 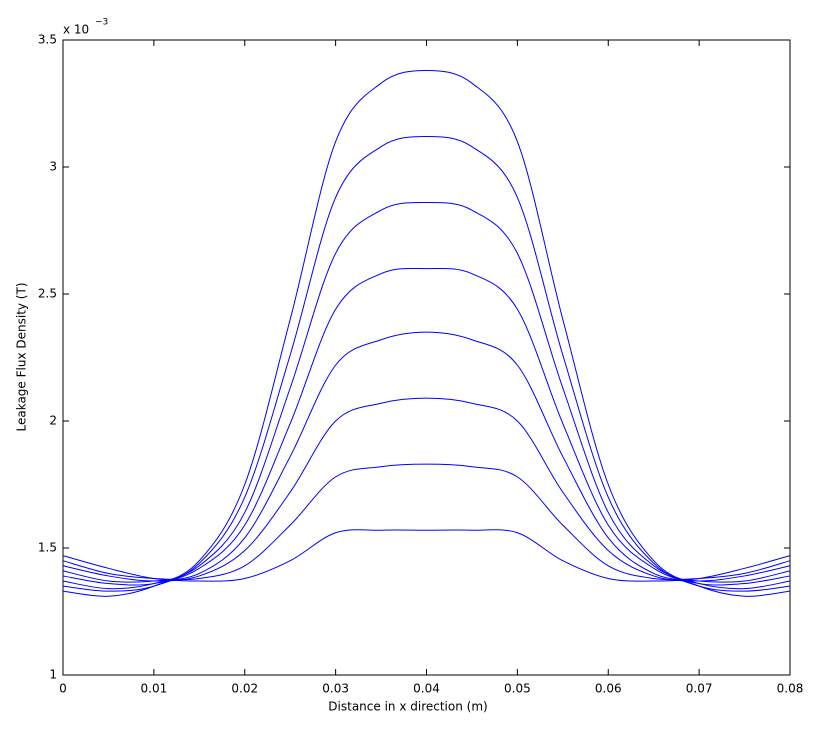 I want to click on y-tick-label: 2, so click(x=53, y=421).